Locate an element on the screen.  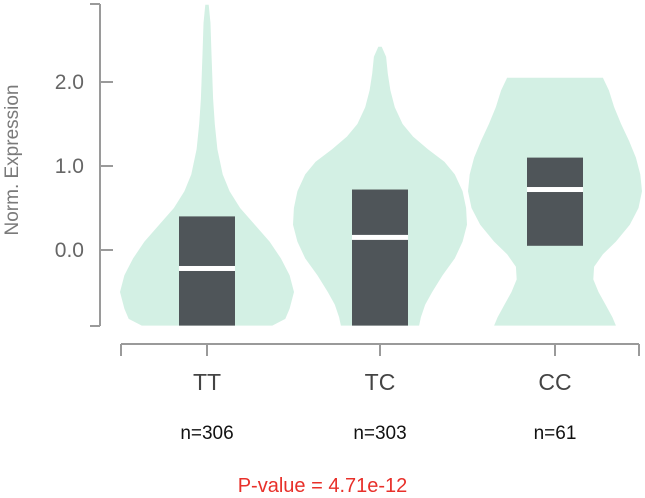
y-tick-label: 2.0 is located at coordinates (69, 82).